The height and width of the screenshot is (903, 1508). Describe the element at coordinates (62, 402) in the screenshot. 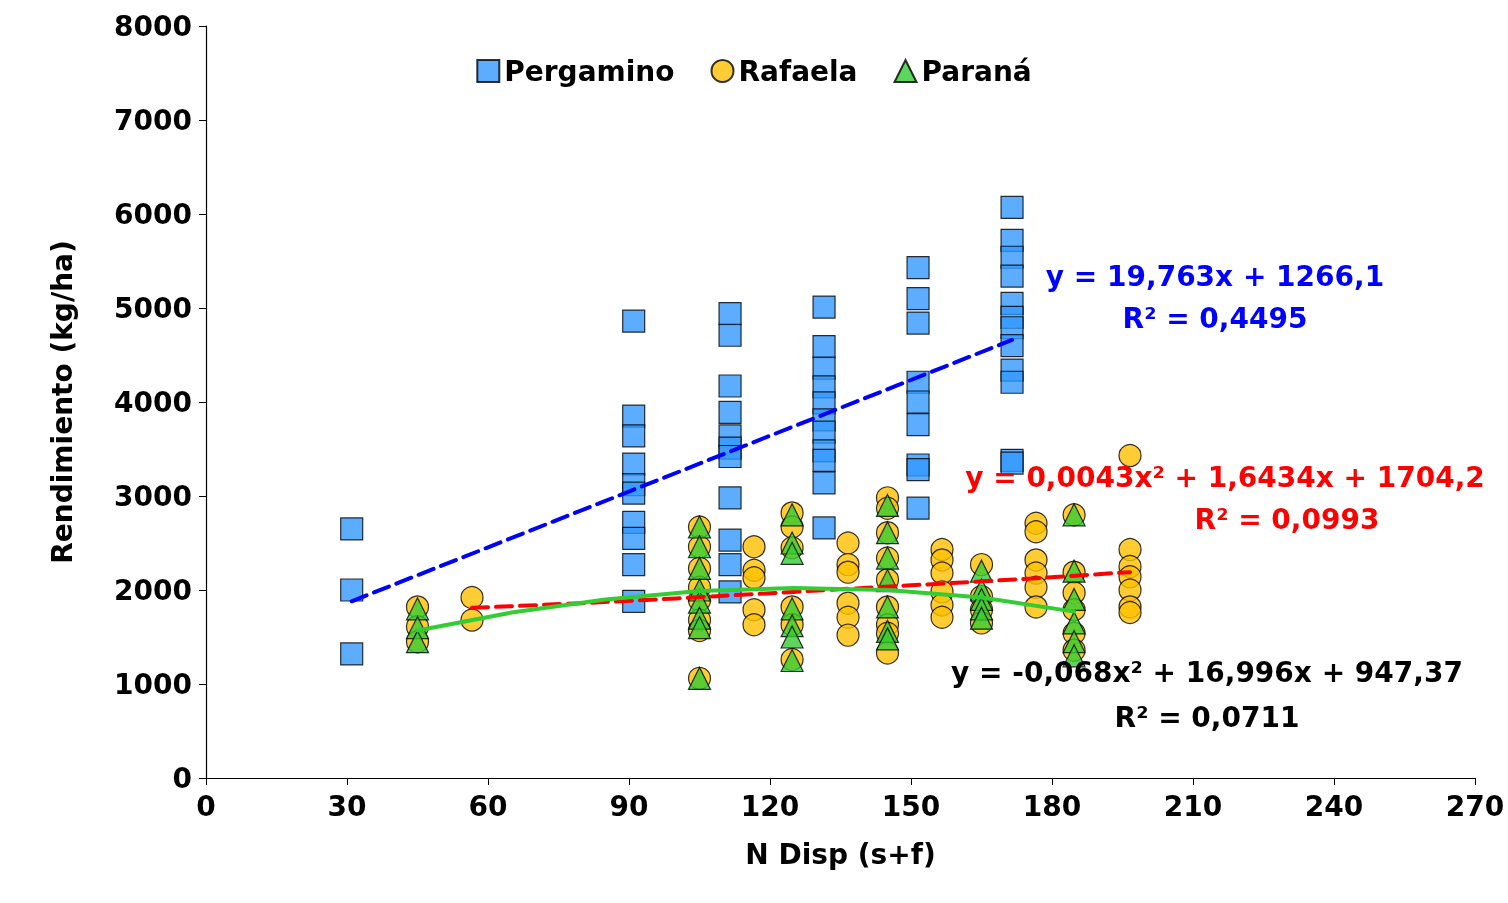

I see `y-axis-title: Rendimiento (kg/ha)` at that location.